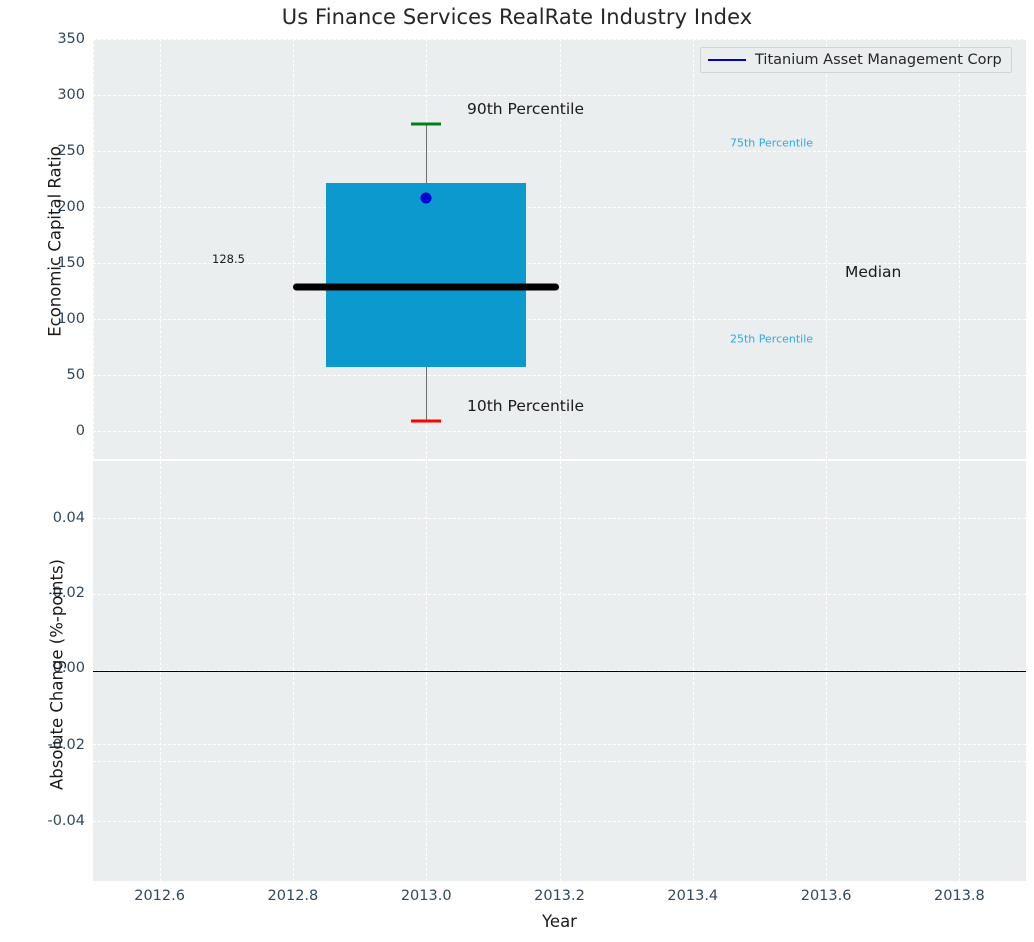  What do you see at coordinates (426, 421) in the screenshot?
I see `cap-p10` at bounding box center [426, 421].